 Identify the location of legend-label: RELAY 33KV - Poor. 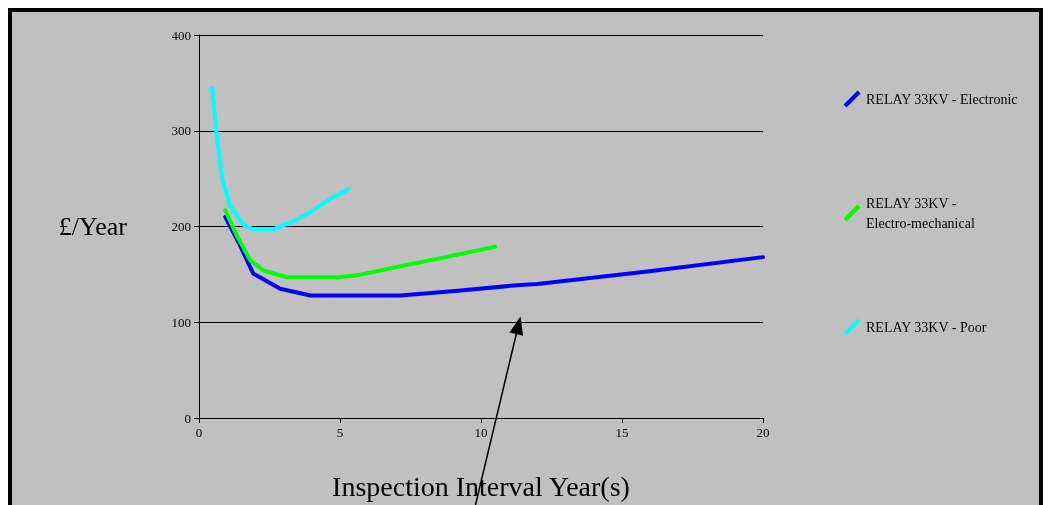
(926, 327).